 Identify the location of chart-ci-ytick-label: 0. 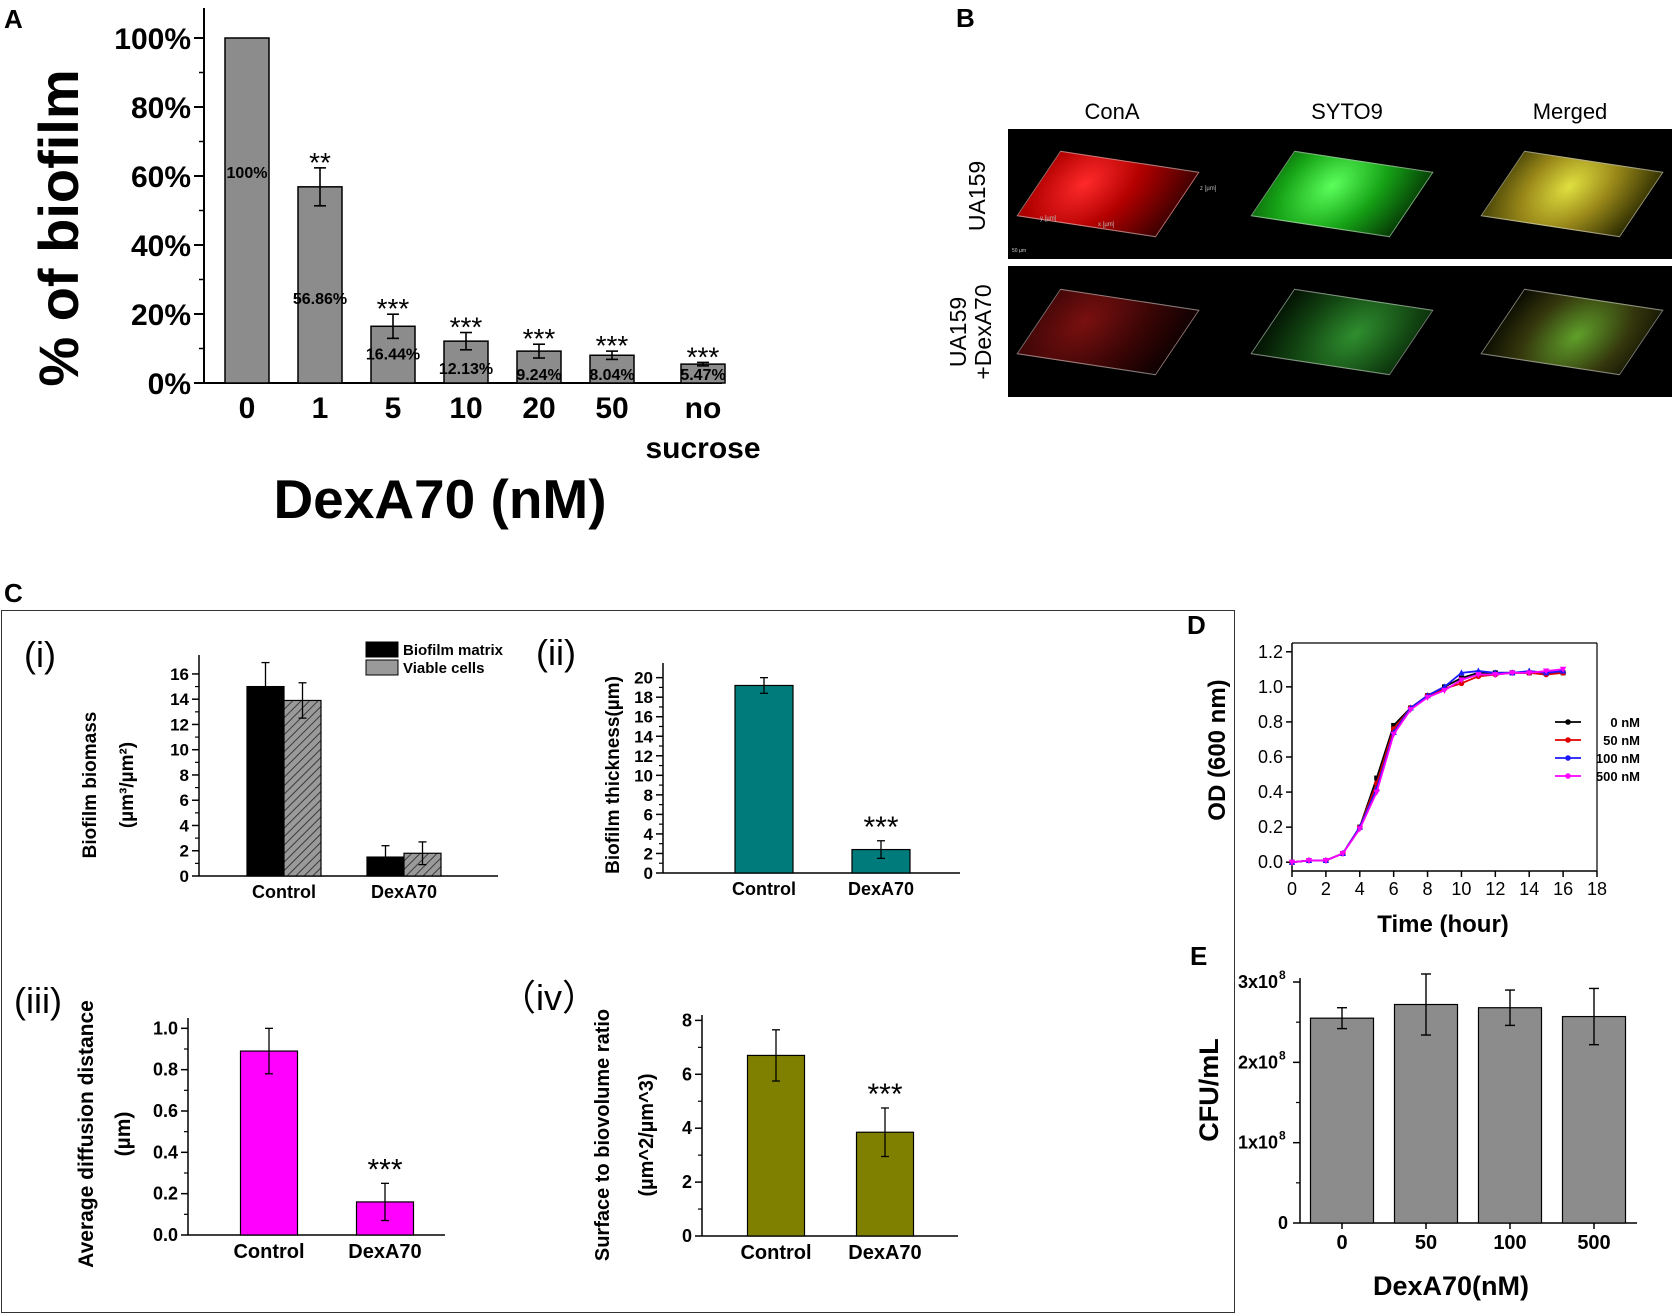
(184, 876).